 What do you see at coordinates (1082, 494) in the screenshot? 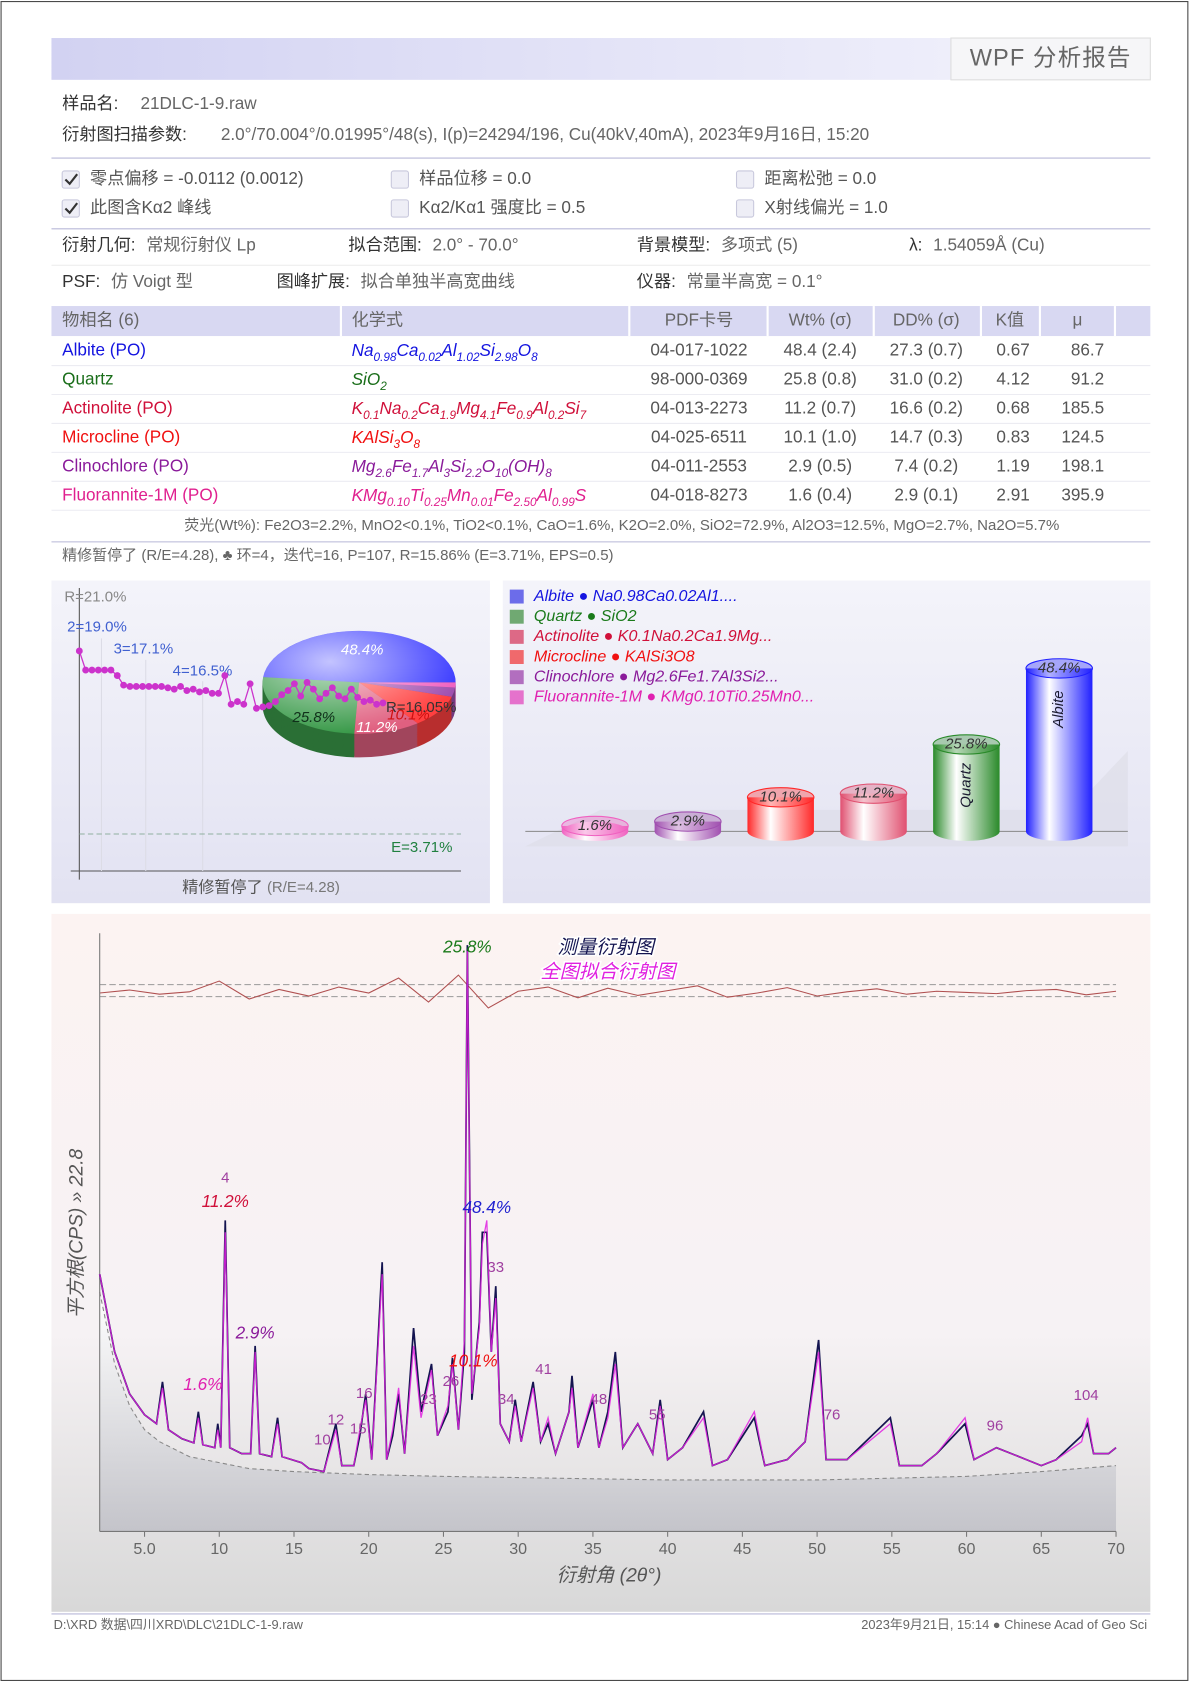
I see `table-cell: 395.9` at bounding box center [1082, 494].